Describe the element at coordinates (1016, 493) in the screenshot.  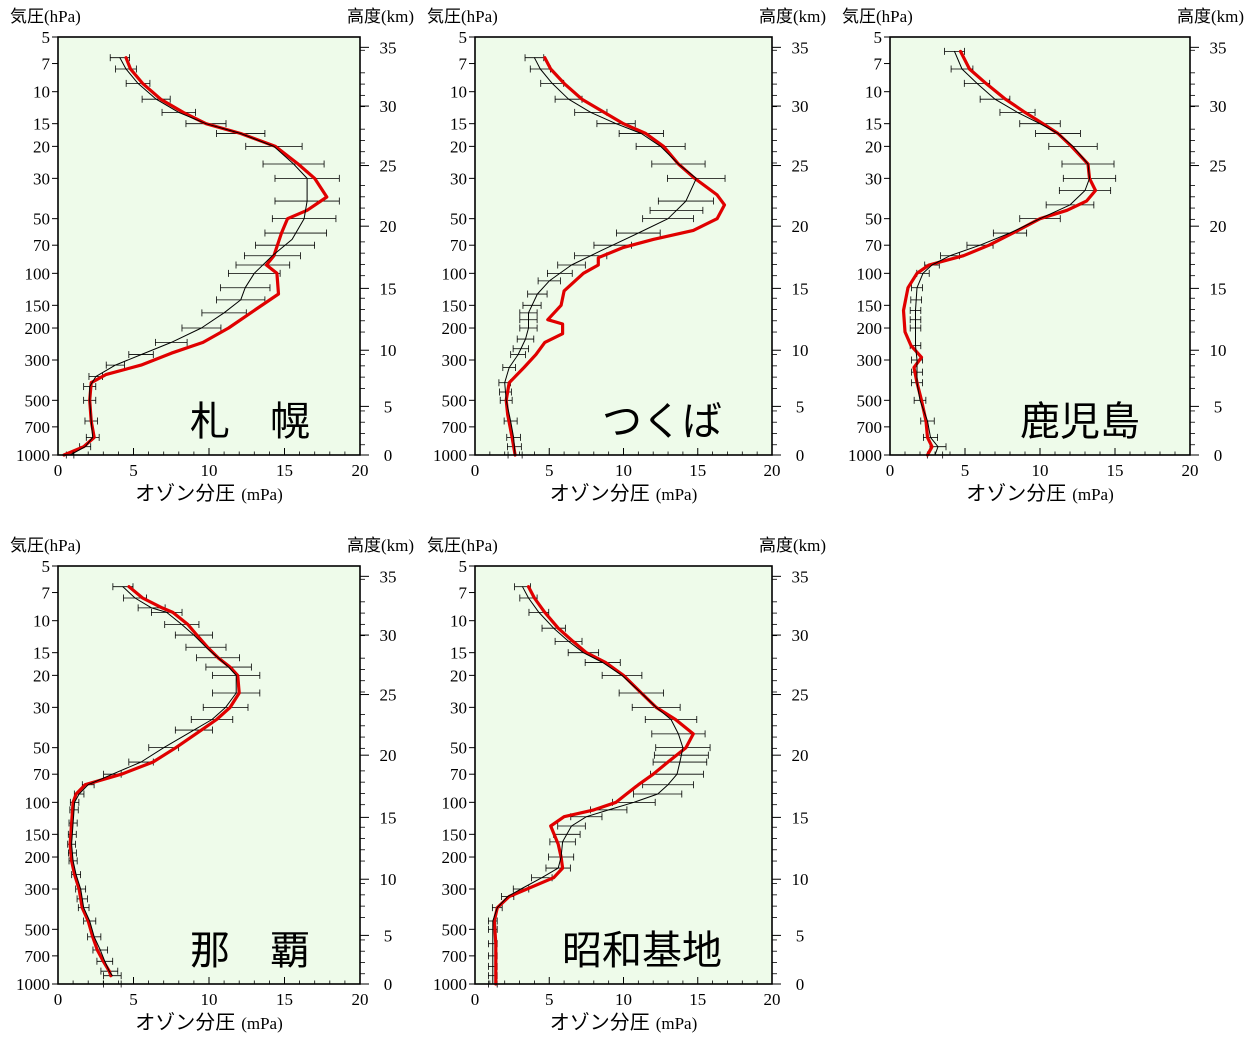
I see `x-axis-label-main: オゾン分圧` at that location.